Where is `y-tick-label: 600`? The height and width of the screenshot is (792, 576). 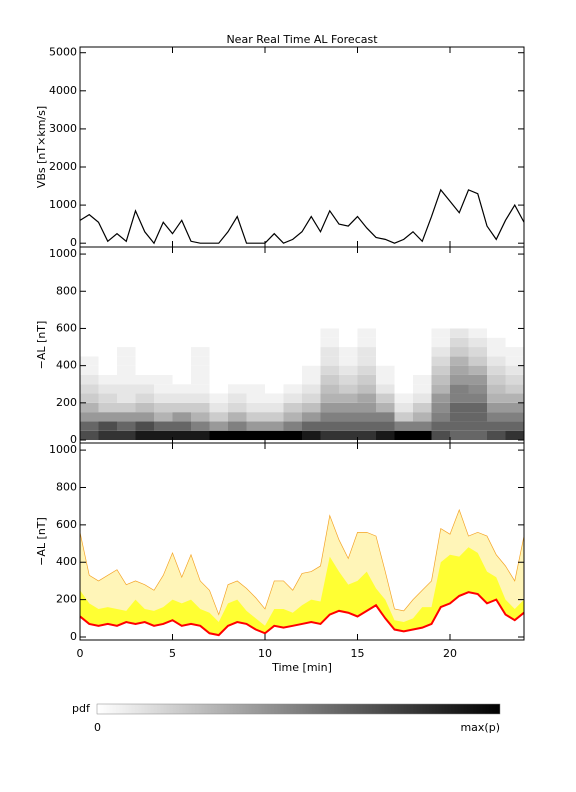
y-tick-label: 600 is located at coordinates (66, 524).